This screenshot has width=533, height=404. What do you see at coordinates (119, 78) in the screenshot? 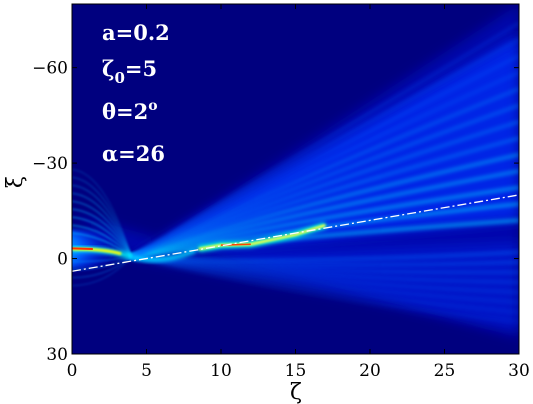
I see `annotation-zeta0-sub: 0` at bounding box center [119, 78].